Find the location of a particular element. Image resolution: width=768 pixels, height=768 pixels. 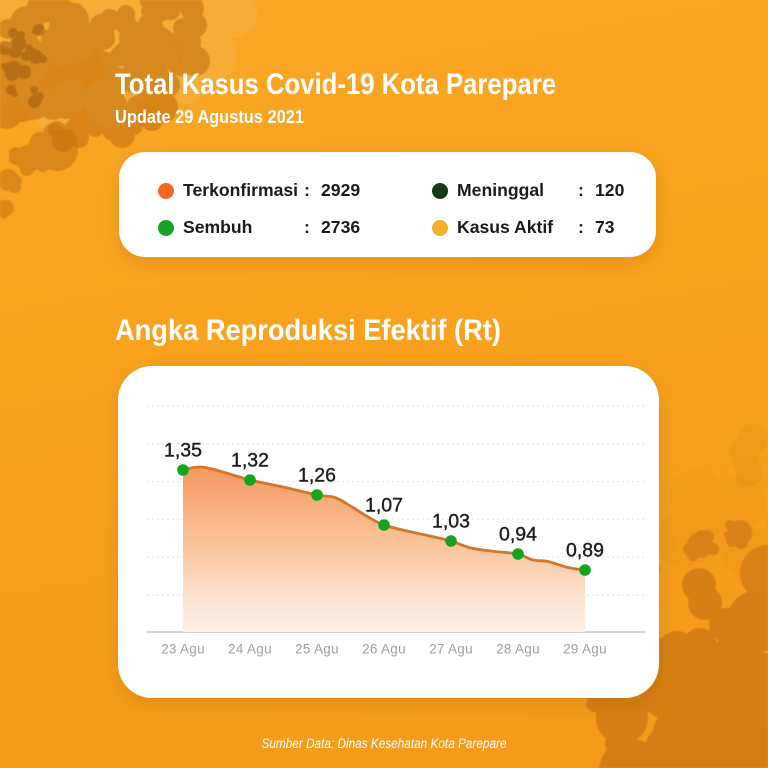

svg-text: 25 Agu is located at coordinates (317, 649).